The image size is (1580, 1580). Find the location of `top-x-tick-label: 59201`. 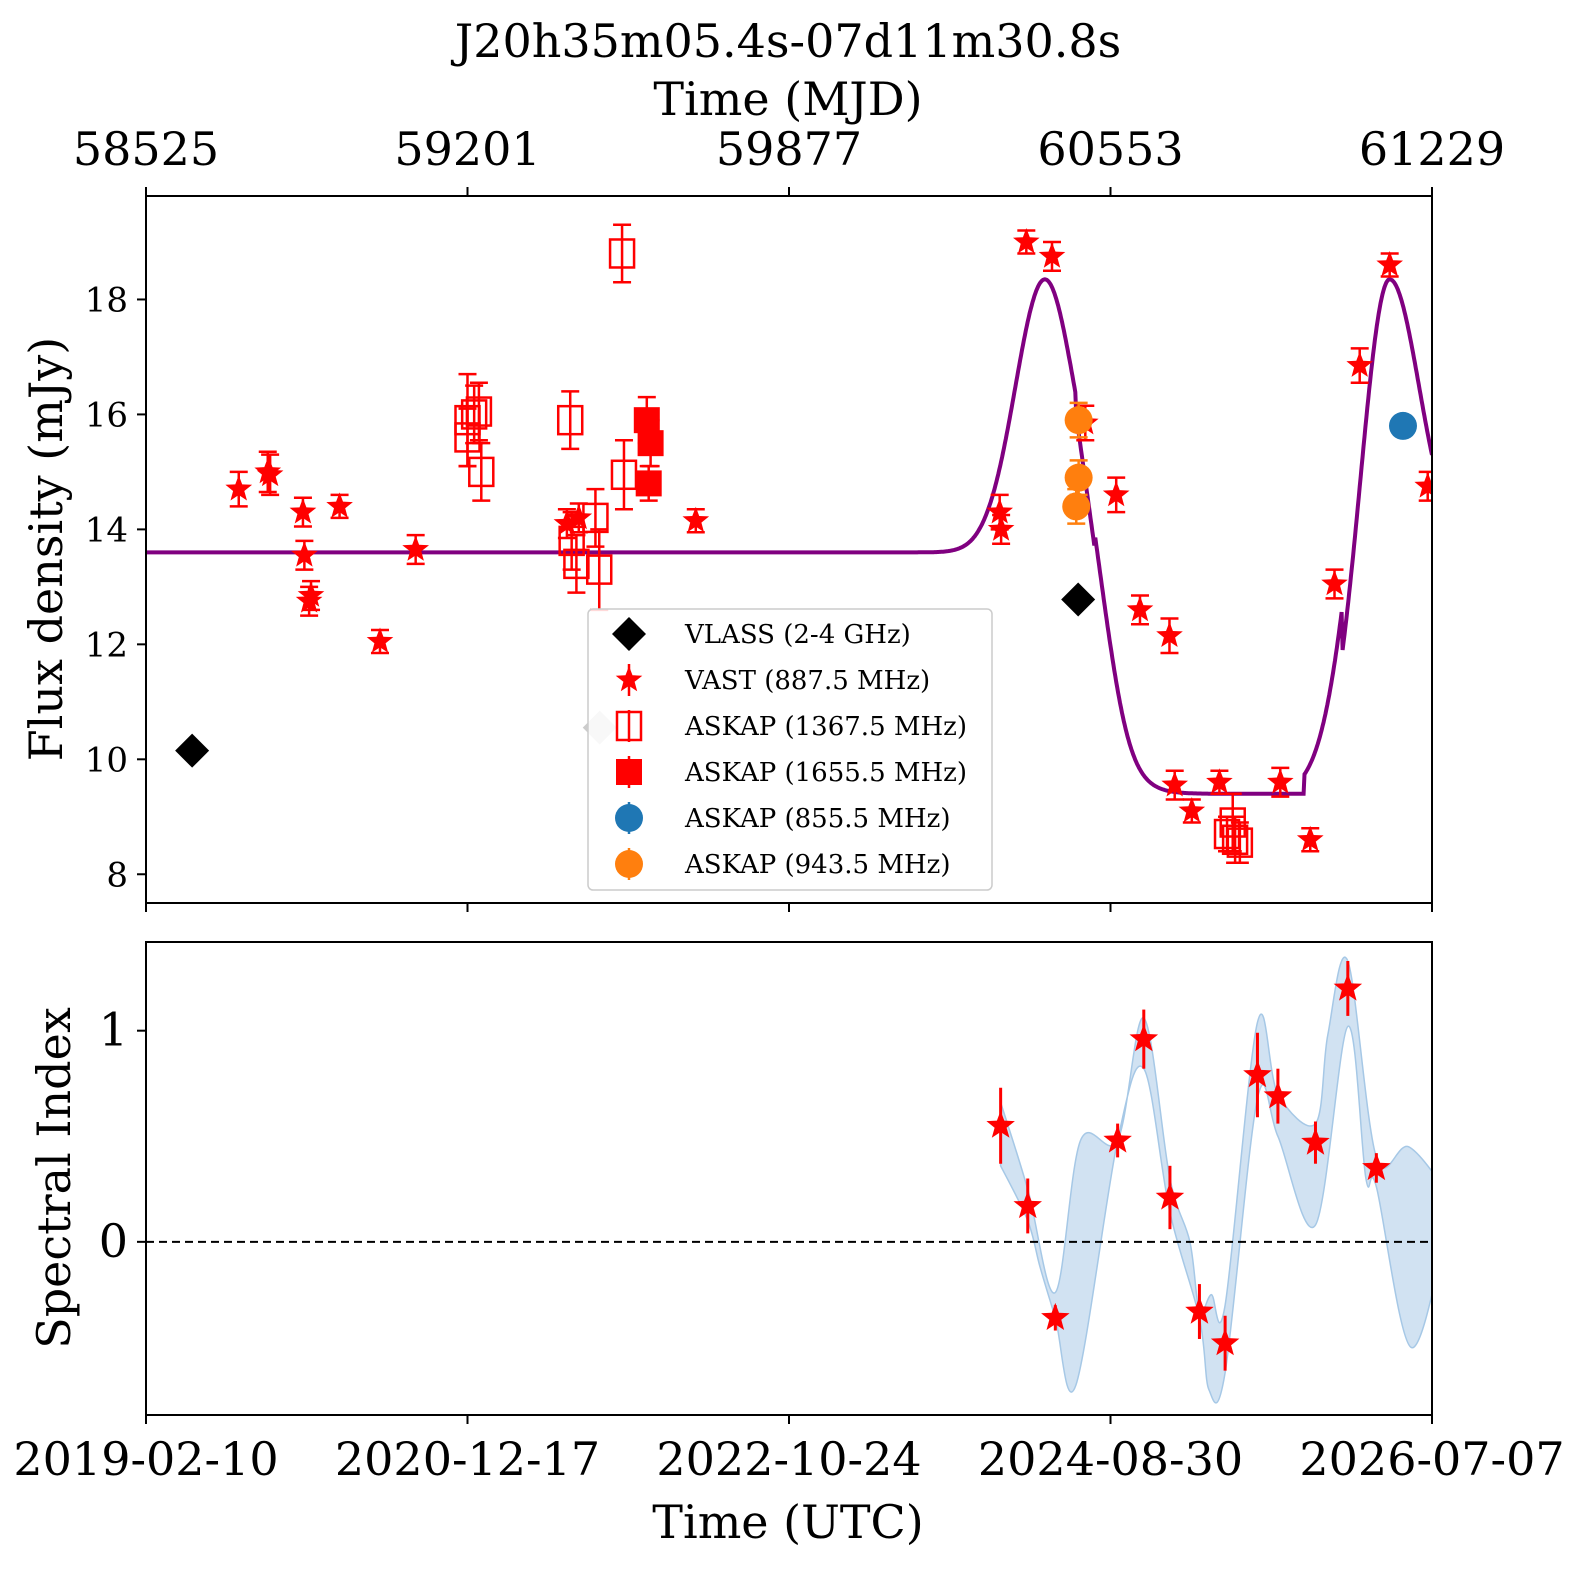

top-x-tick-label: 59201 is located at coordinates (467, 149).